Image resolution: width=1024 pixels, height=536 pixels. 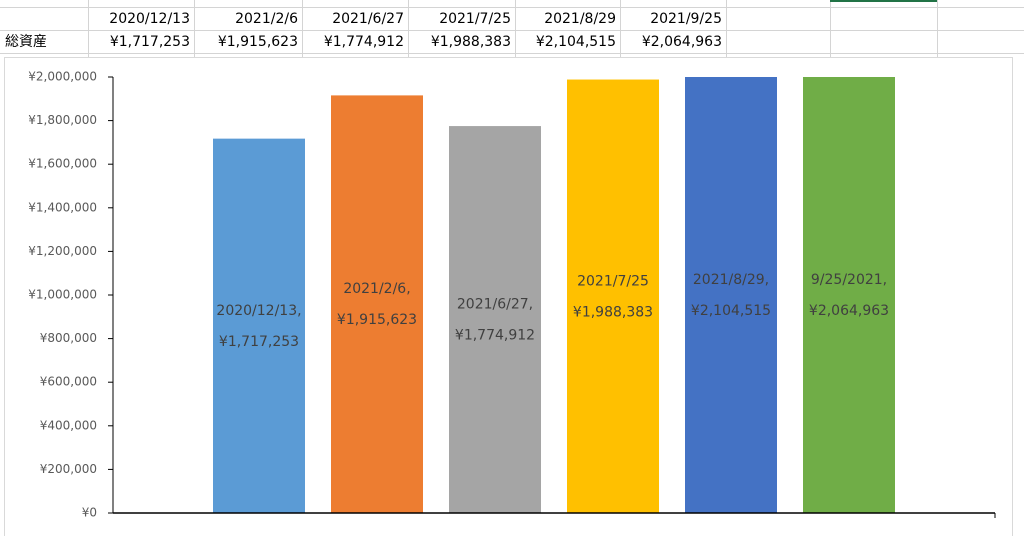 I want to click on y-tick-label: ¥2,000,000, so click(x=62, y=77).